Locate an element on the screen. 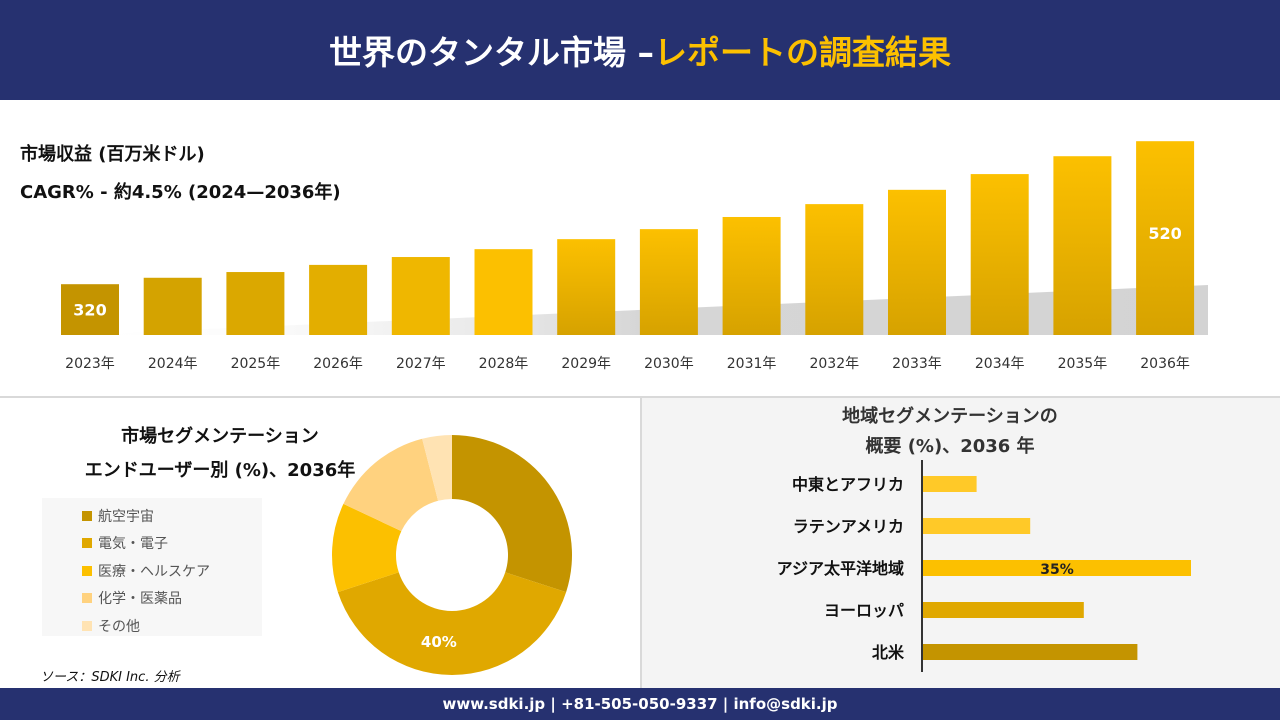  x-tick-label: 2027年 is located at coordinates (421, 364).